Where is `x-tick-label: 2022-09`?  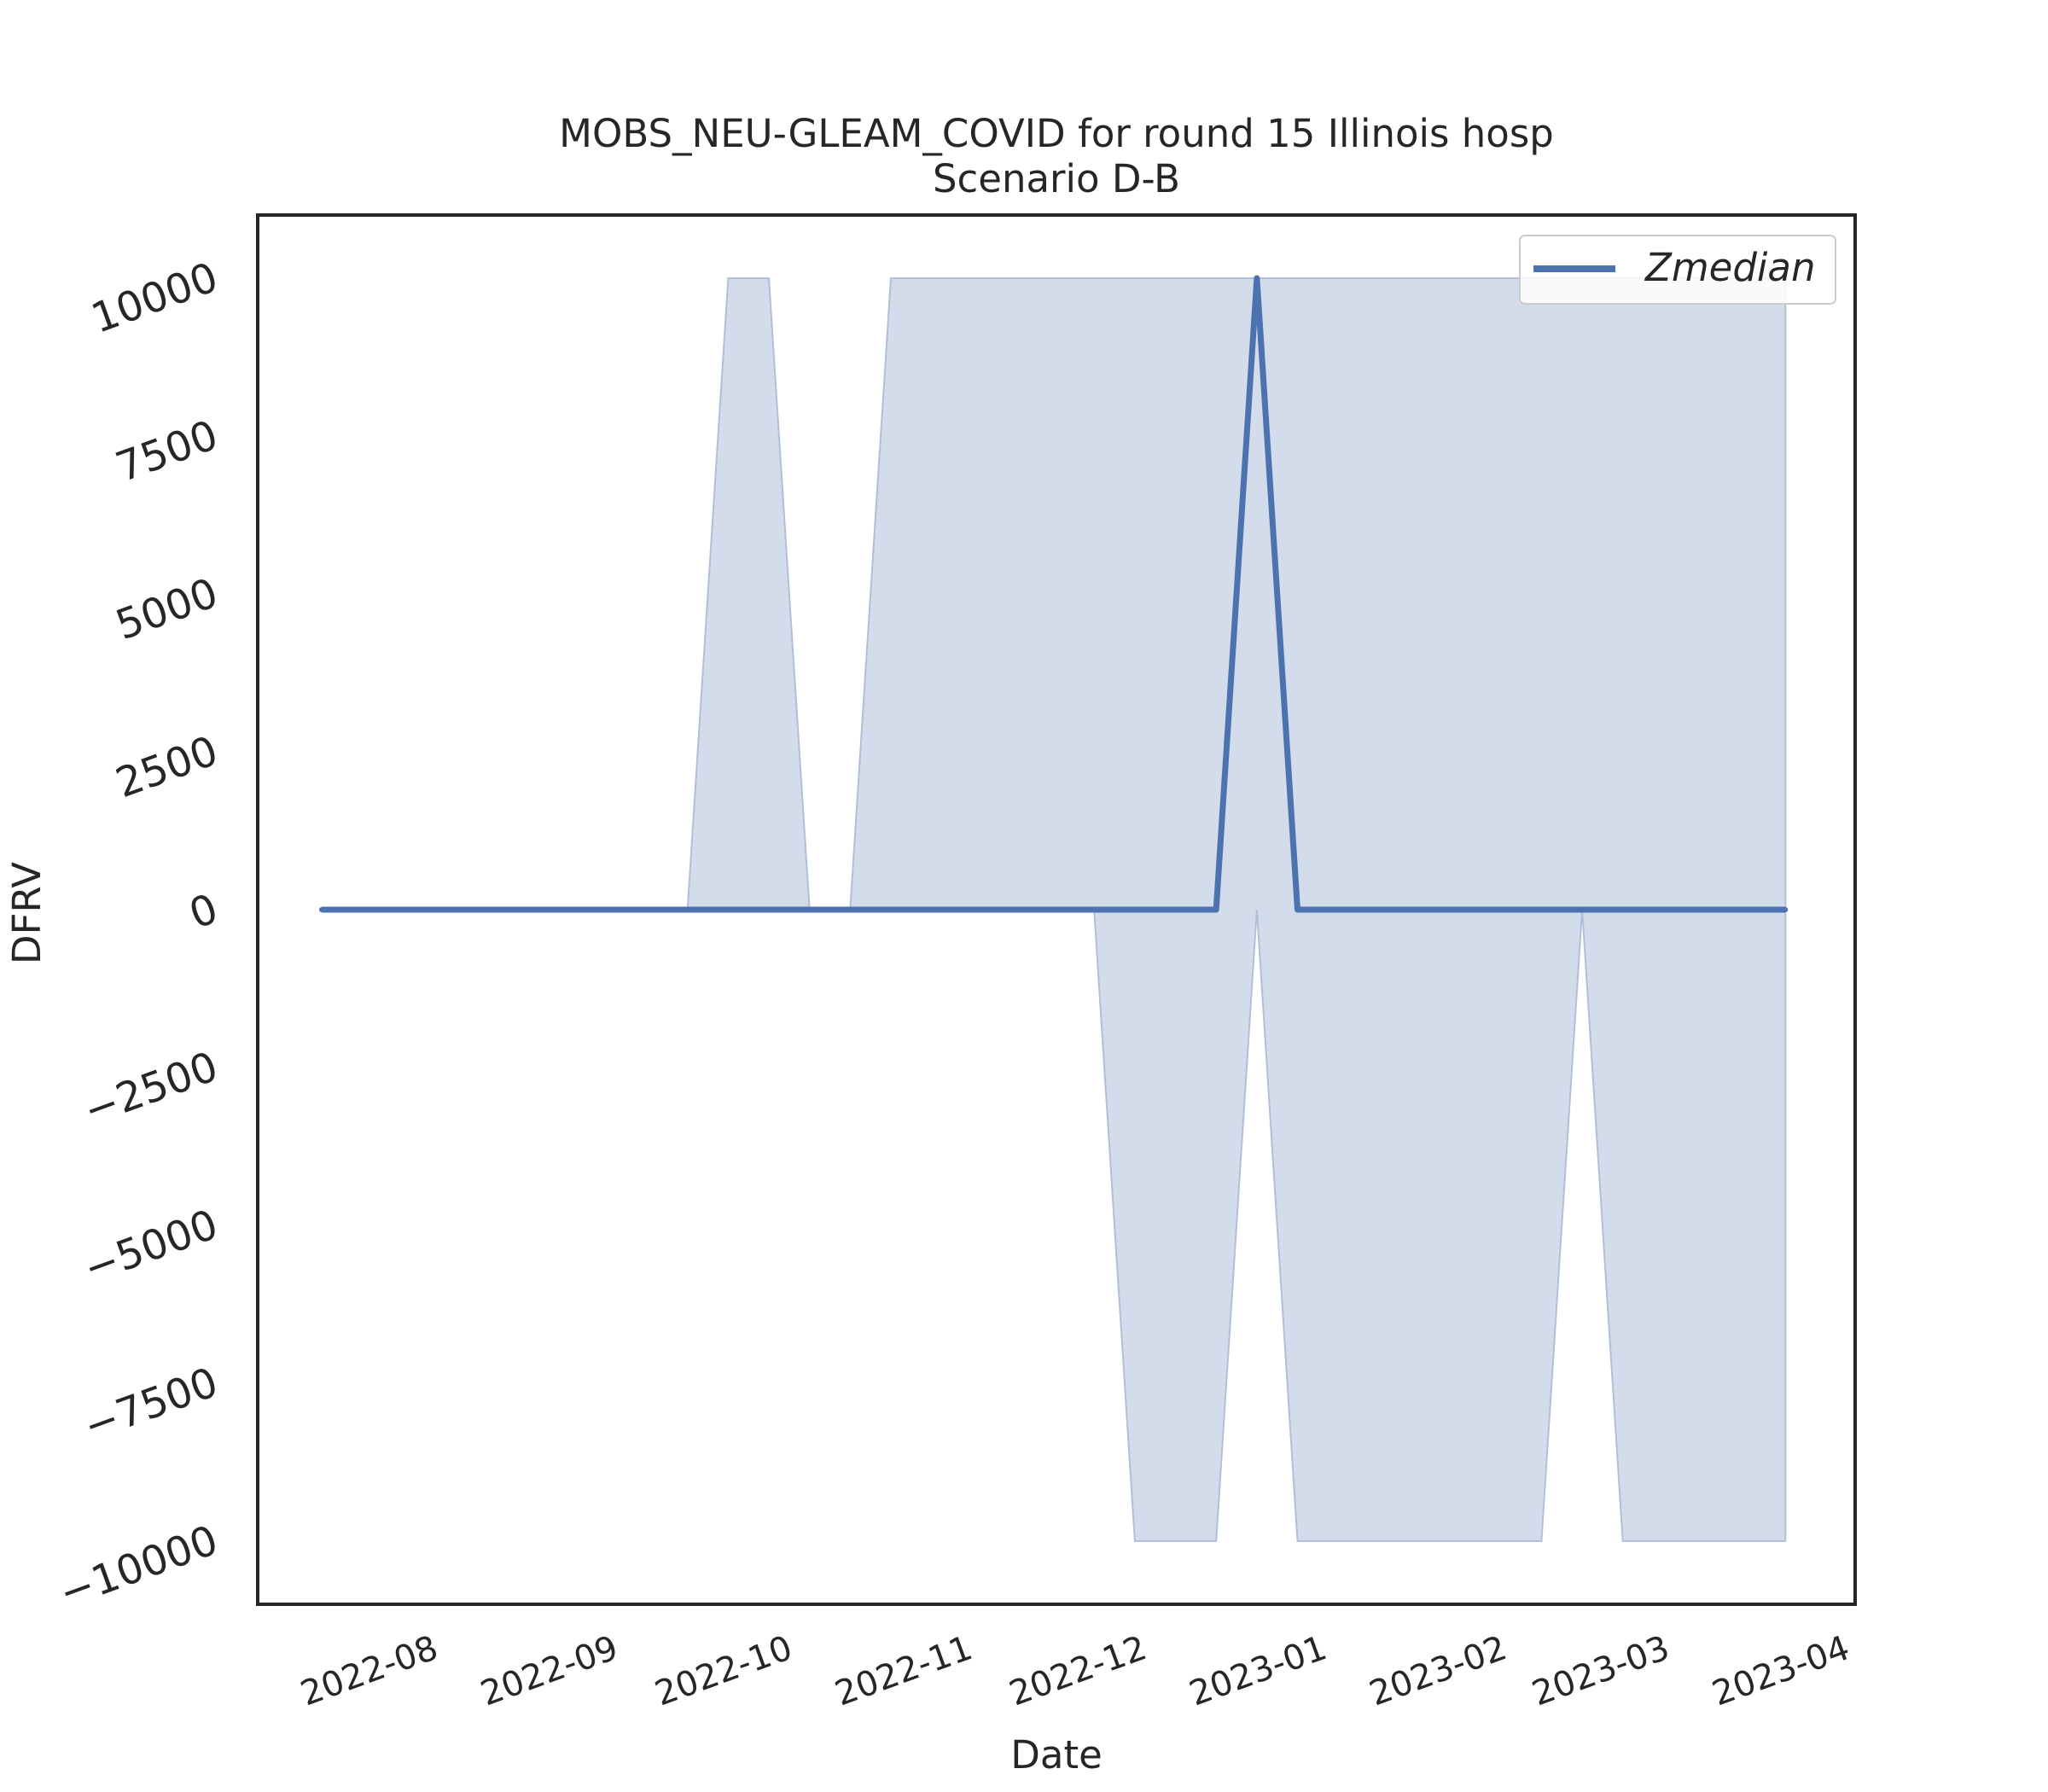
x-tick-label: 2022-09 is located at coordinates (549, 1670).